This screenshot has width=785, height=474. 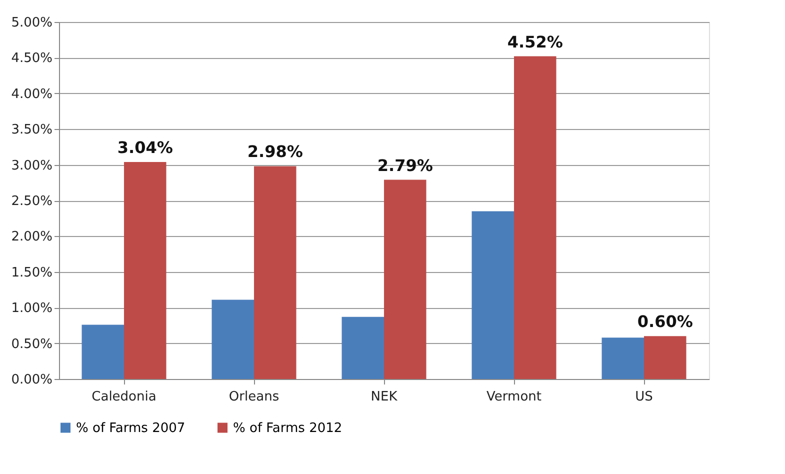 What do you see at coordinates (31, 23) in the screenshot?
I see `y-tick-label: 5.00%` at bounding box center [31, 23].